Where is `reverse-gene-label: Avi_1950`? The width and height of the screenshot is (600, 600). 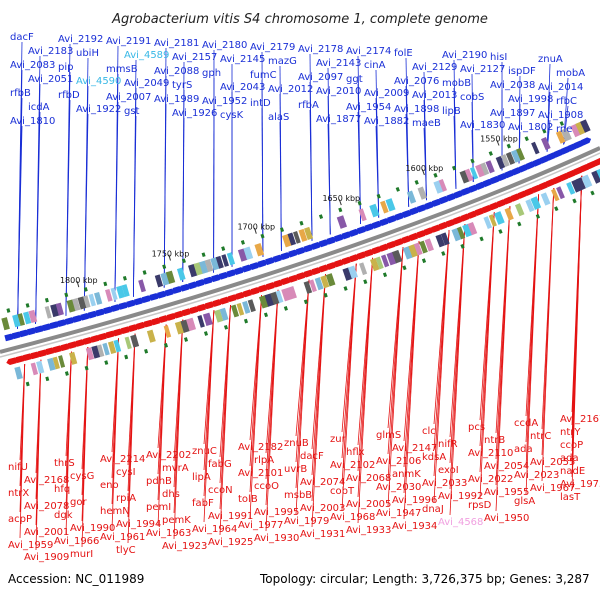 reverse-gene-label: Avi_1950 is located at coordinates (506, 518).